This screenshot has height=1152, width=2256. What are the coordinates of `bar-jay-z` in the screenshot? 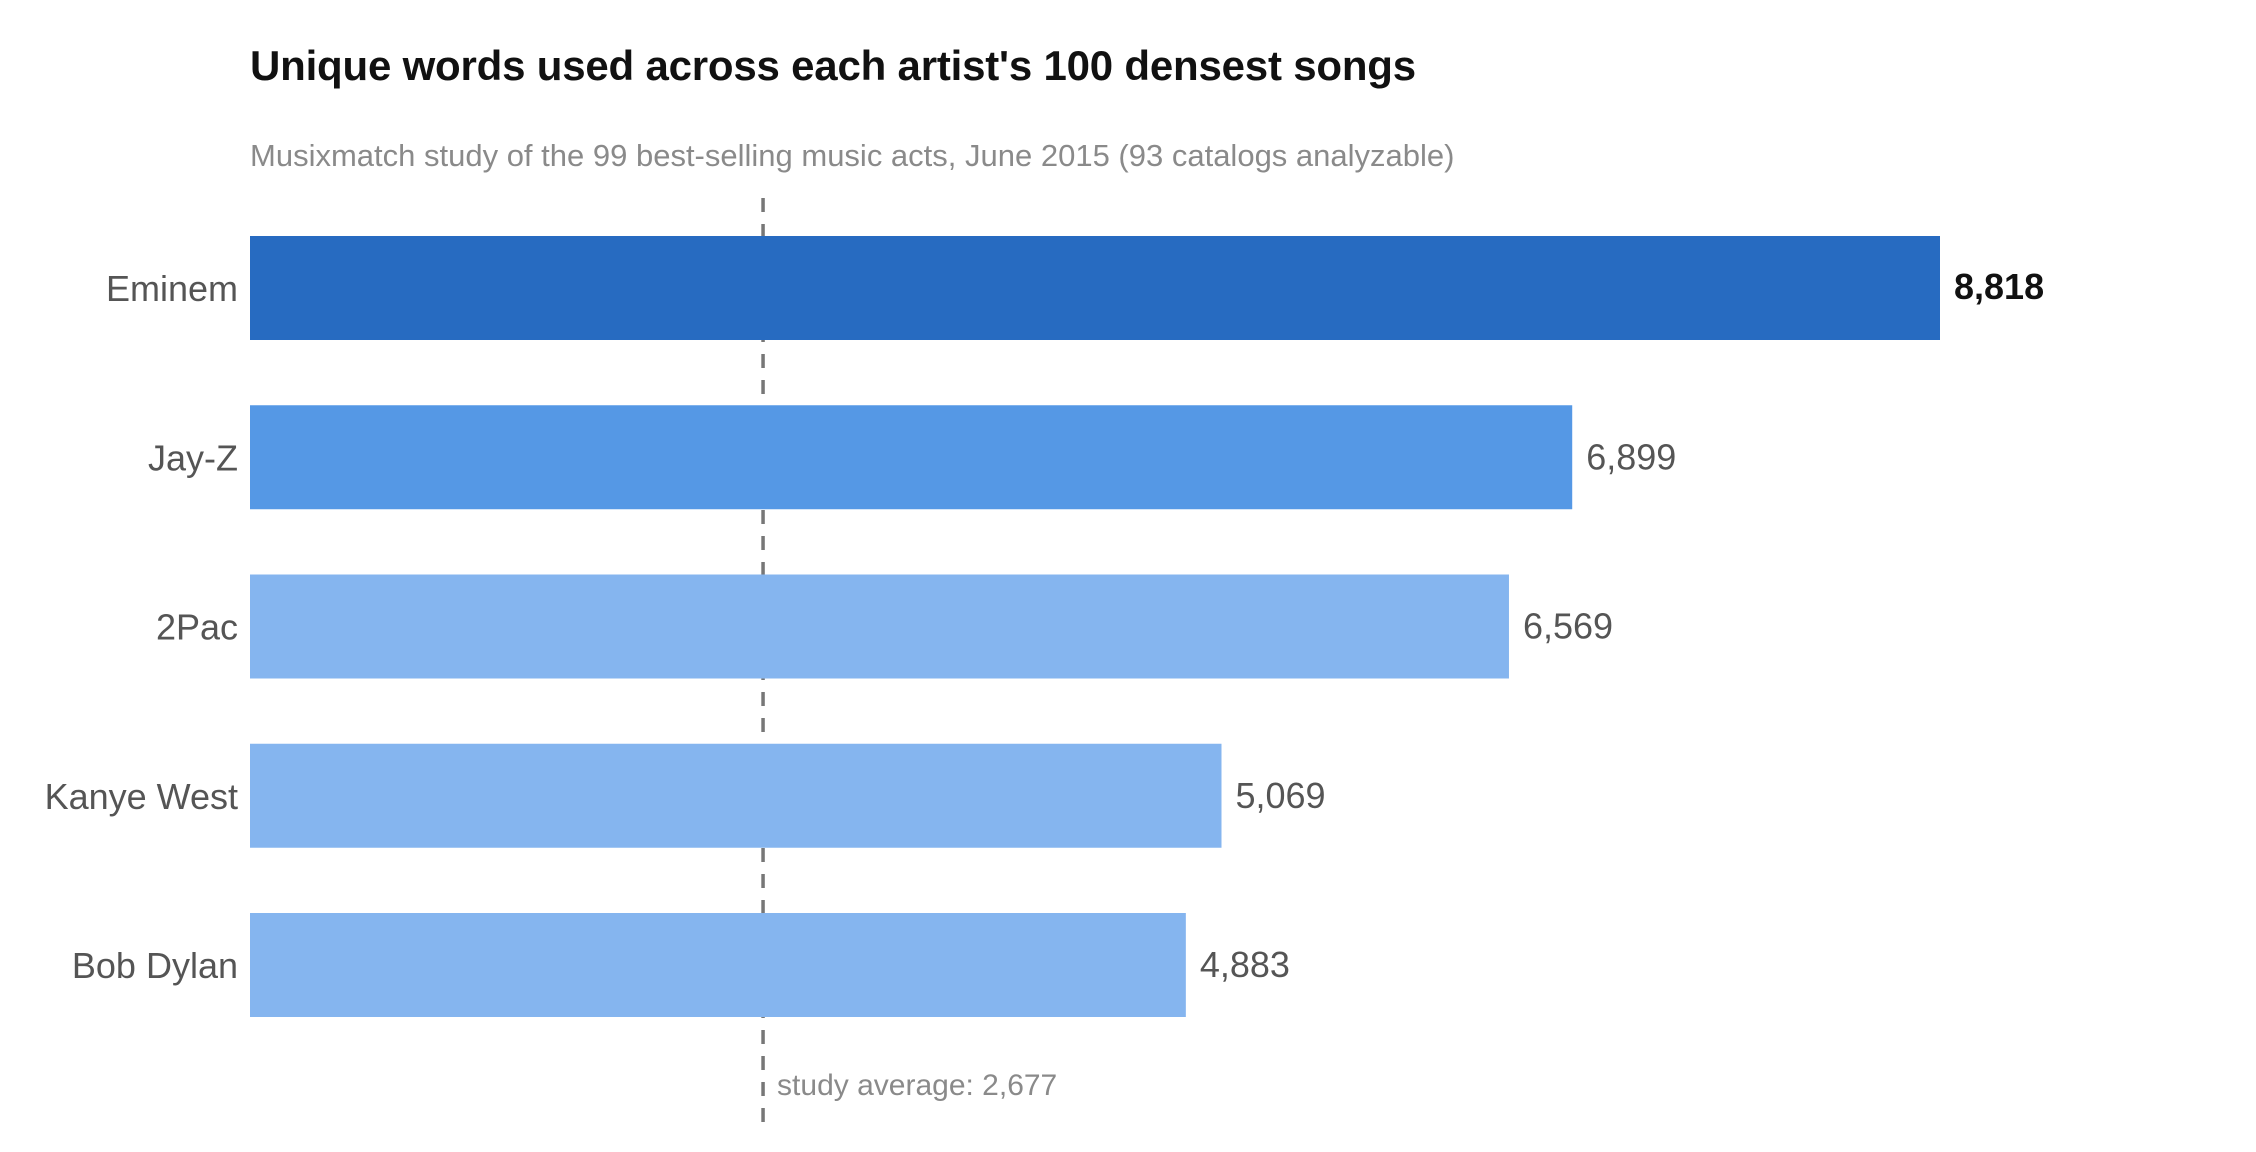 It's located at (911, 457).